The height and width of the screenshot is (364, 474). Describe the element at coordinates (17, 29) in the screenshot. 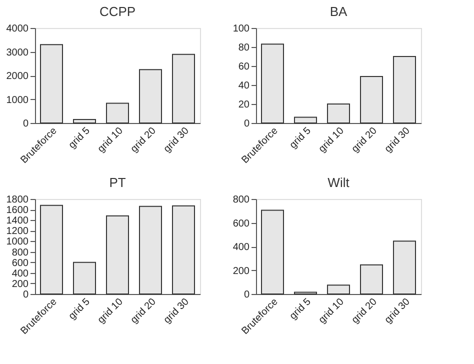

I see `y-tick-label: 4000` at that location.